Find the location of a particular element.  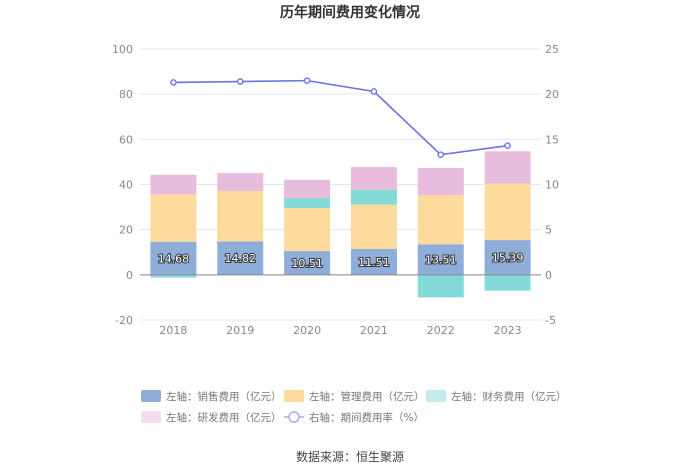

bar-value-label: 15.39 is located at coordinates (508, 257).